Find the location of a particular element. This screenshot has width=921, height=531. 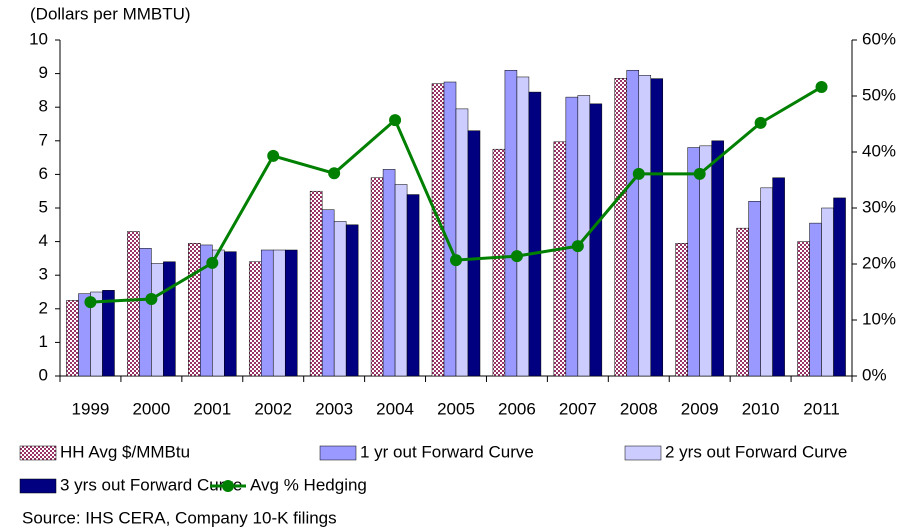

x-tick-label: 2005 is located at coordinates (456, 408).